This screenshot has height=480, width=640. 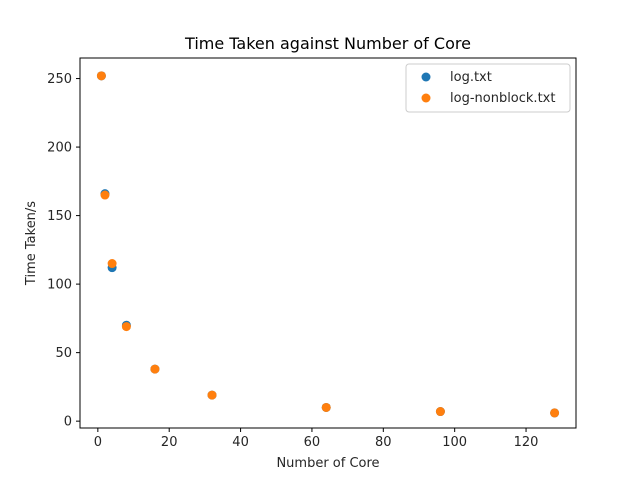 What do you see at coordinates (426, 77) in the screenshot?
I see `legend-marker-log` at bounding box center [426, 77].